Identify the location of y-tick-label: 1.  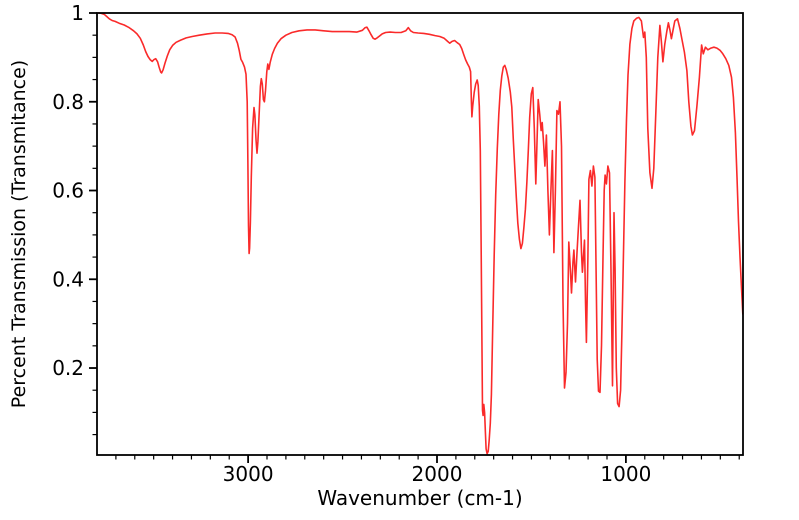
(77, 13).